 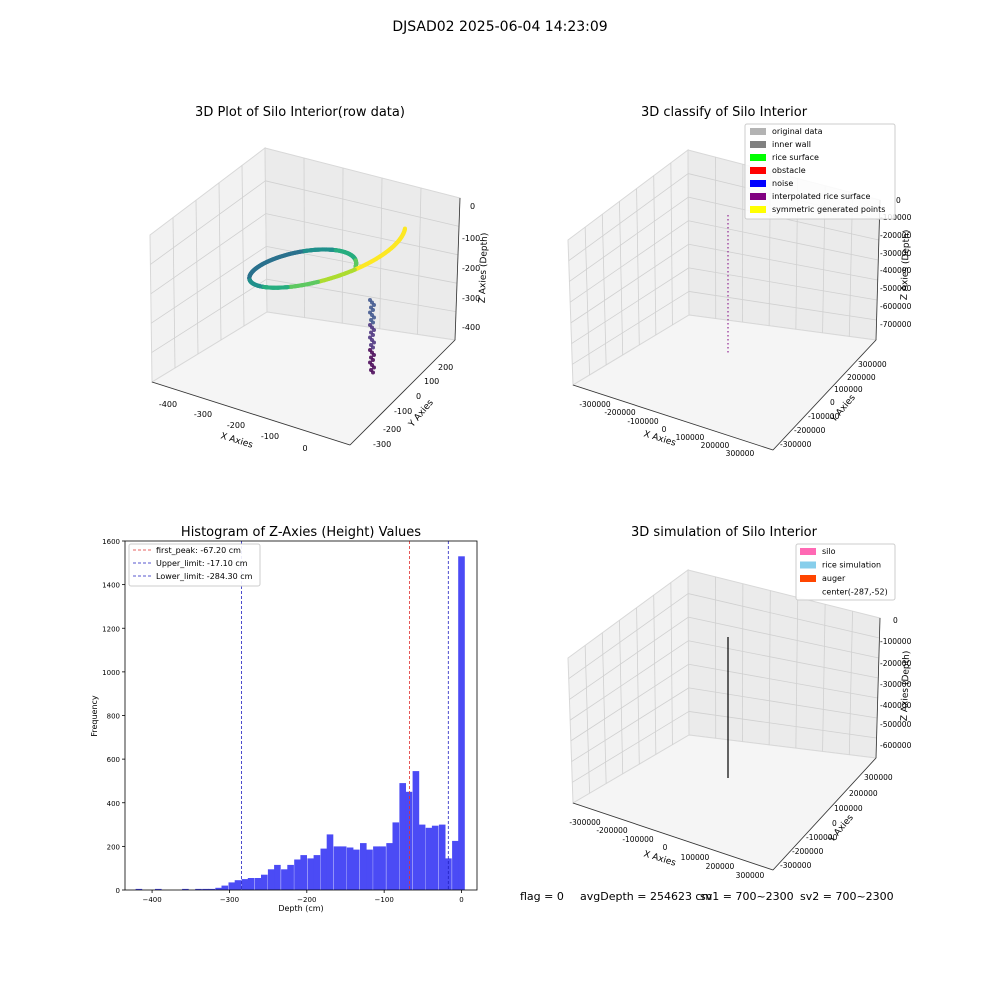 I want to click on sim-y-tick-2: -100000, so click(x=822, y=837).